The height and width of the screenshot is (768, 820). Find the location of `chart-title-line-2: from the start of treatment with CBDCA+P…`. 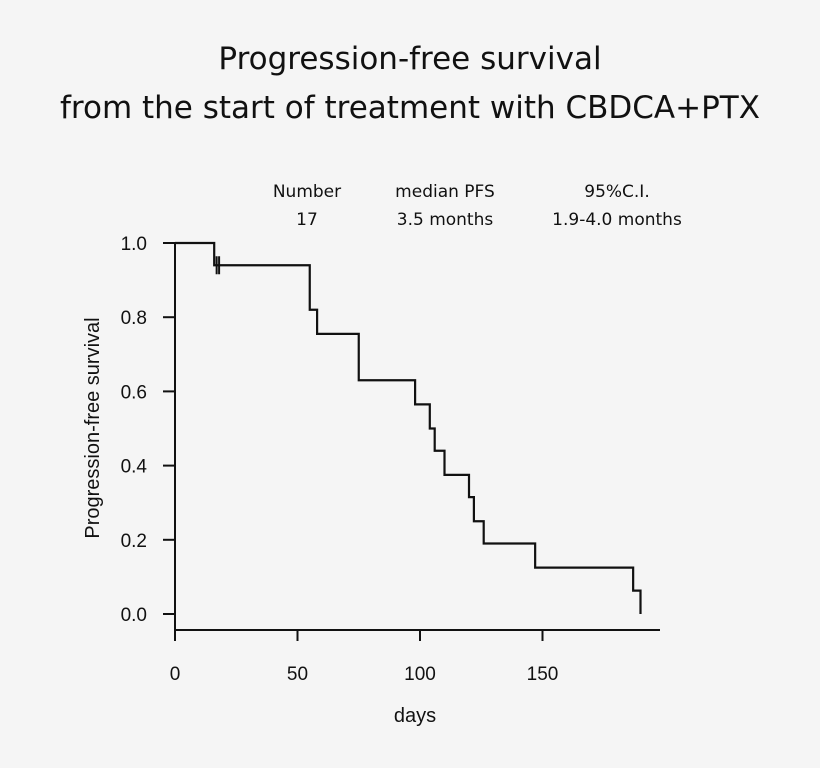

chart-title-line-2: from the start of treatment with CBDCA+P… is located at coordinates (410, 108).